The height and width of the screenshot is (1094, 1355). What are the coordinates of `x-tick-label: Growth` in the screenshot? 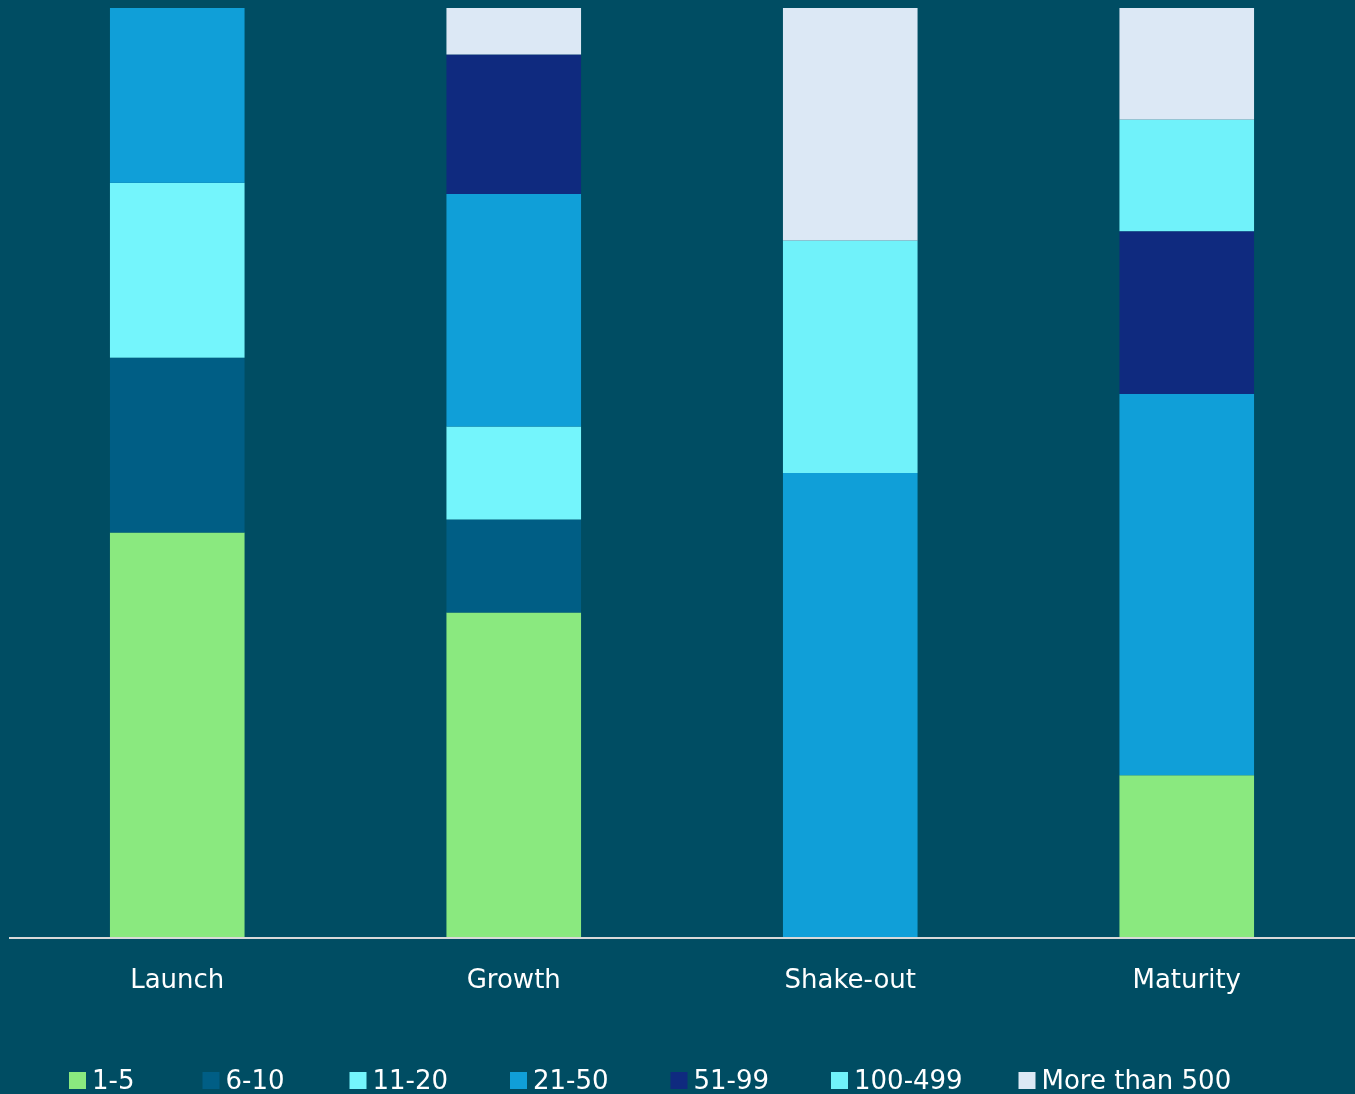 It's located at (513, 979).